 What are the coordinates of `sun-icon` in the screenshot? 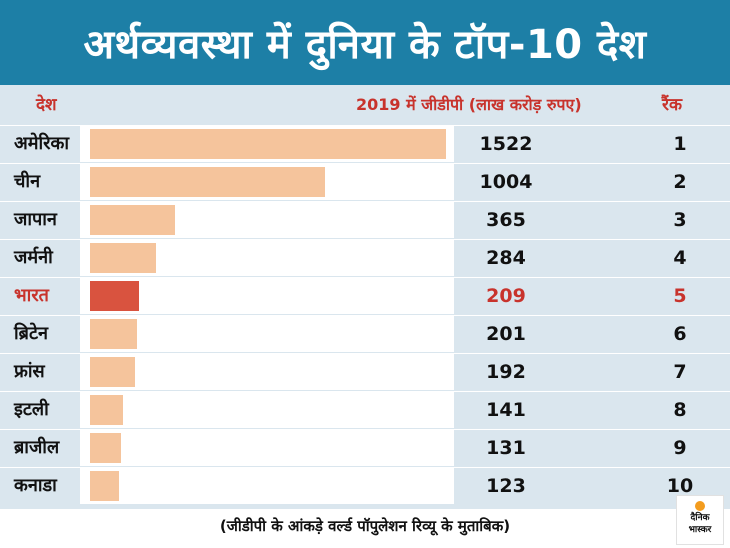 It's located at (700, 506).